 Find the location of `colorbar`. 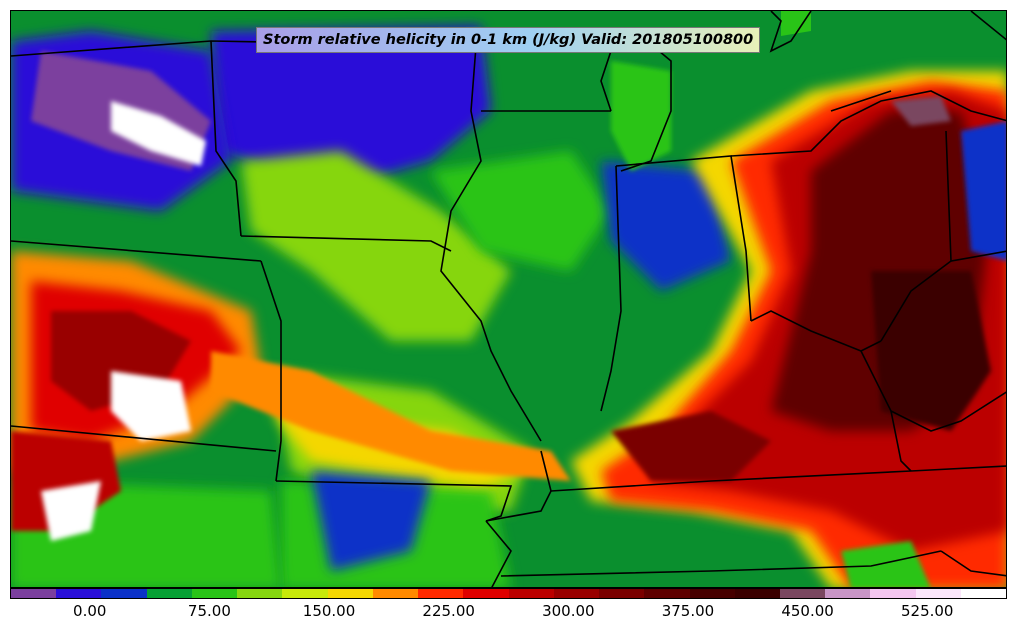

colorbar is located at coordinates (508, 593).